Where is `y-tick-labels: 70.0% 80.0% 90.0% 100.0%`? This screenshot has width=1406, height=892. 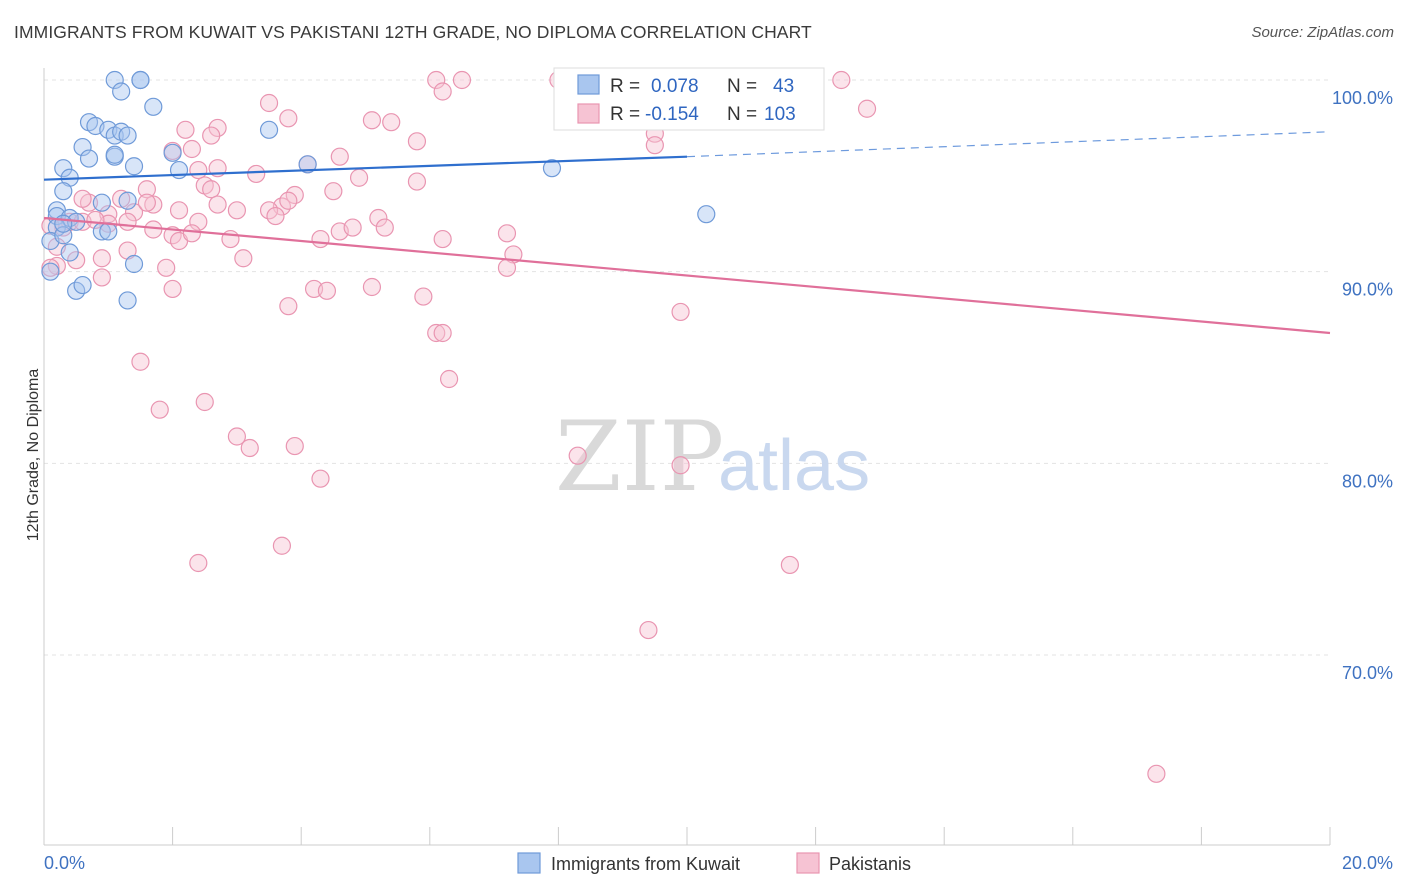 y-tick-labels: 70.0% 80.0% 90.0% 100.0% is located at coordinates (1362, 385).